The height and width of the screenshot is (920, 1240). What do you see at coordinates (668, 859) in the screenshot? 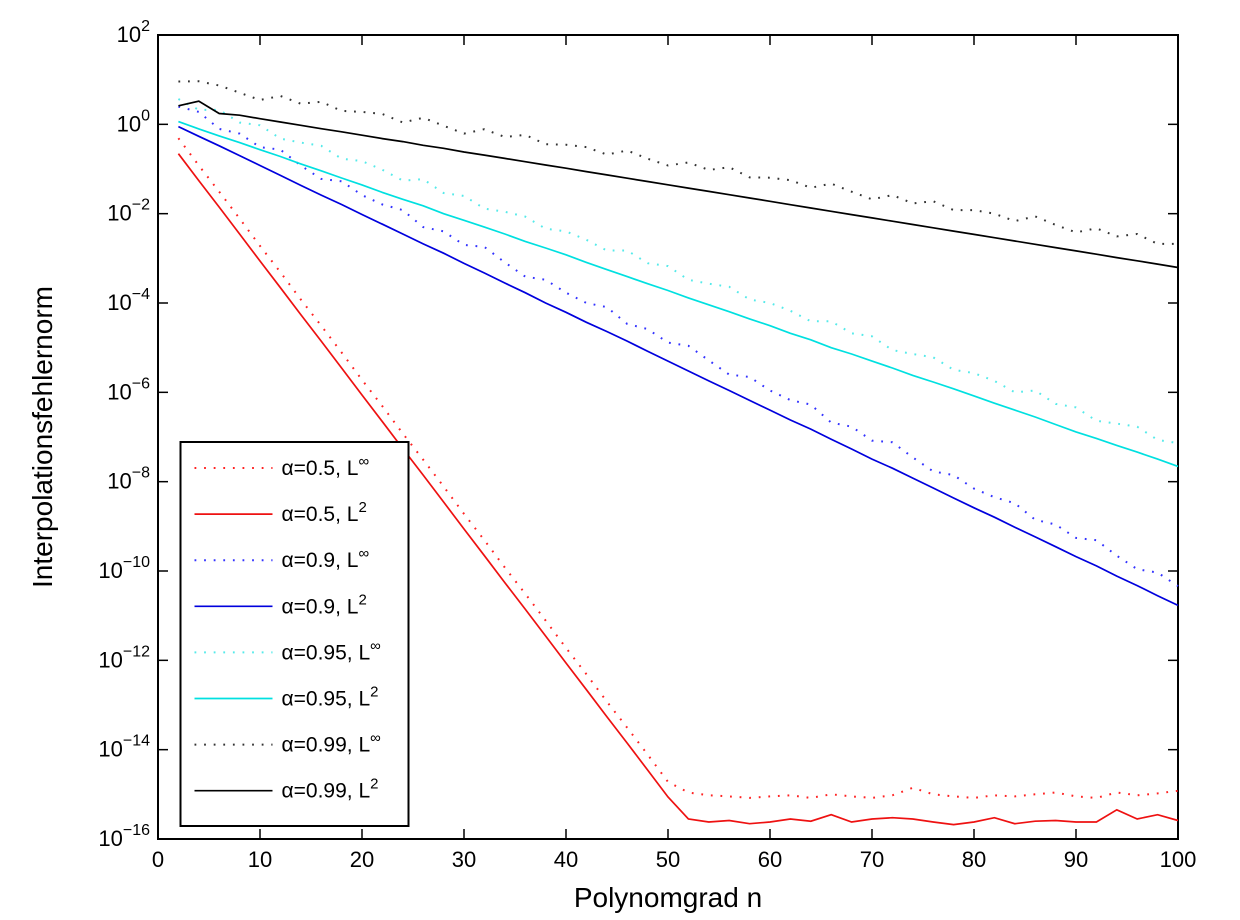
I see `x-tick-label: 50` at bounding box center [668, 859].